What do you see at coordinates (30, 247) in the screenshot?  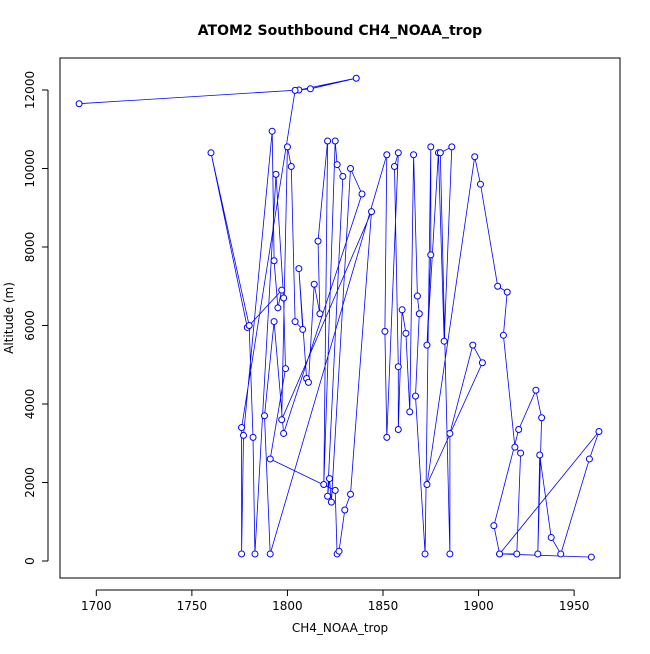 I see `y-tick-label: 8000` at bounding box center [30, 247].